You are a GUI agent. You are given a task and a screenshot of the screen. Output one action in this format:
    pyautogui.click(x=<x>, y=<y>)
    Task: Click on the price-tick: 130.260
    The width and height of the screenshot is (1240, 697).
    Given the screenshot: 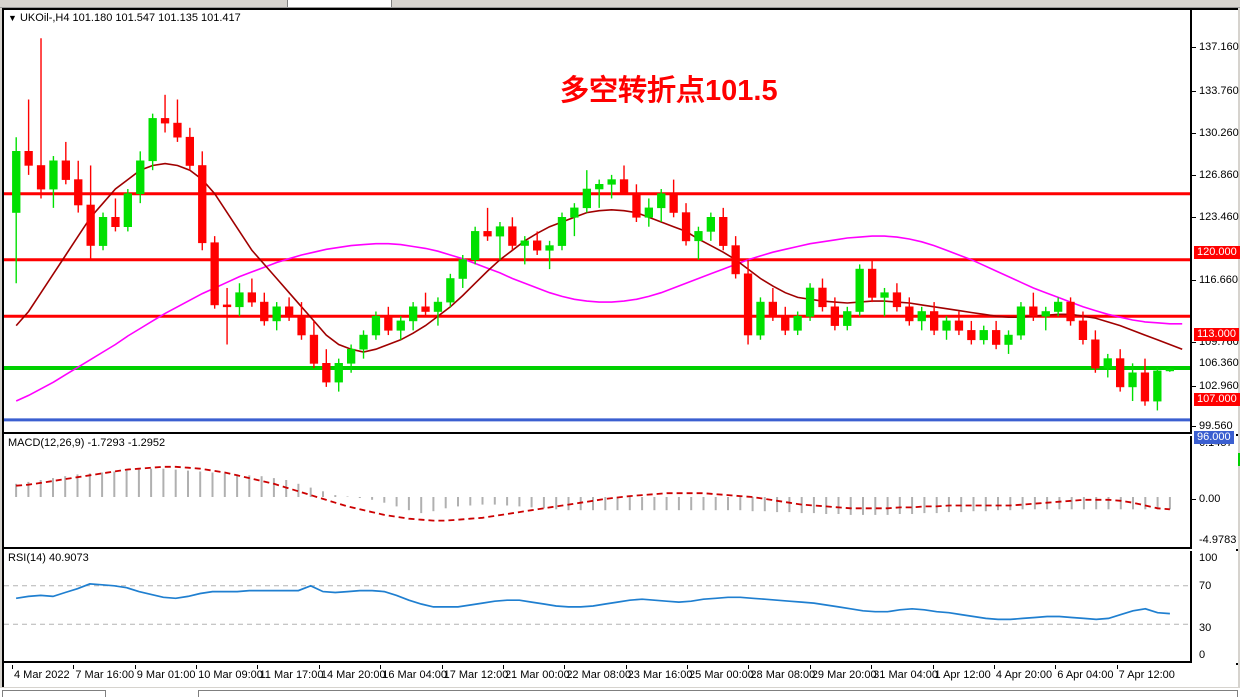 What is the action you would take?
    pyautogui.click(x=1215, y=133)
    